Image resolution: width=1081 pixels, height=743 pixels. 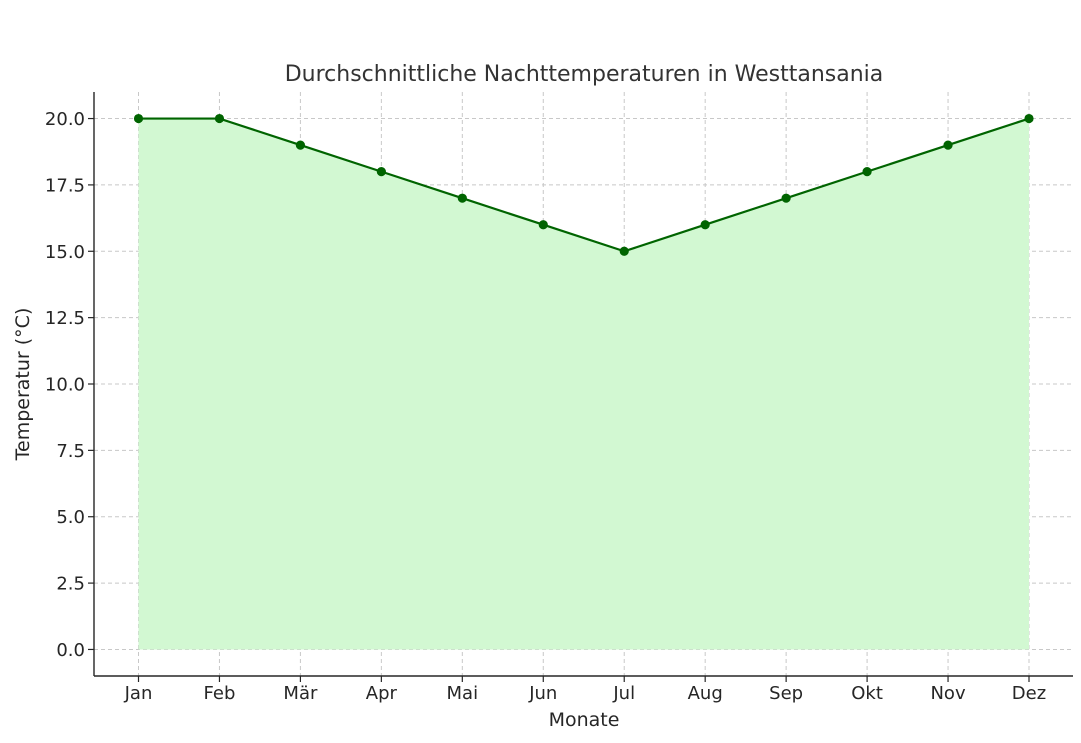 I want to click on y-tick-label: 15.0, so click(x=65, y=252).